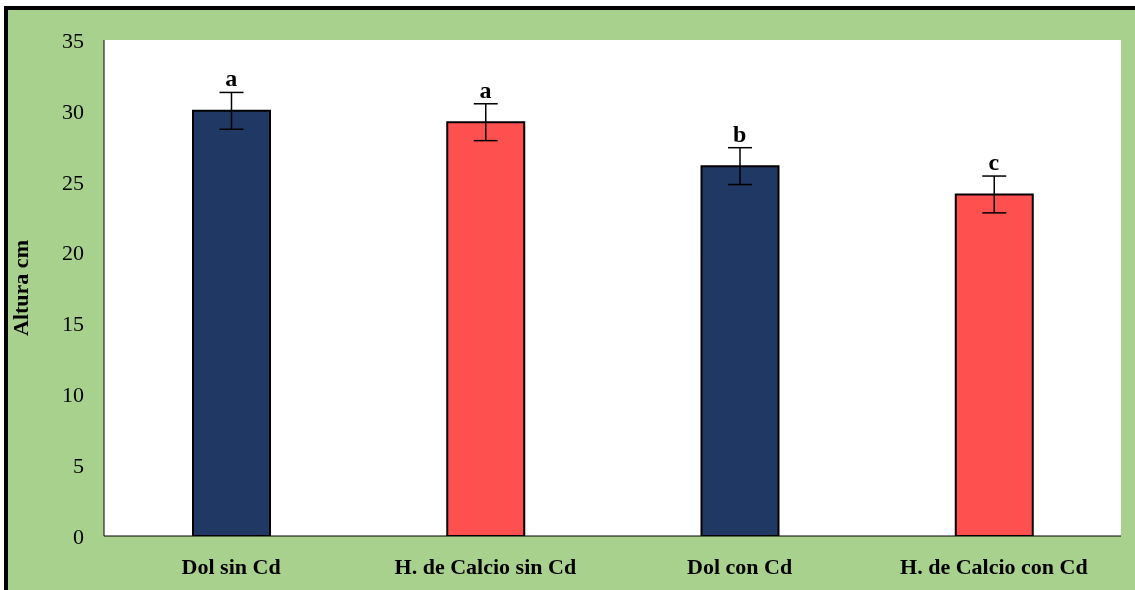 The width and height of the screenshot is (1135, 590). What do you see at coordinates (73, 182) in the screenshot?
I see `y-tick-label: 25` at bounding box center [73, 182].